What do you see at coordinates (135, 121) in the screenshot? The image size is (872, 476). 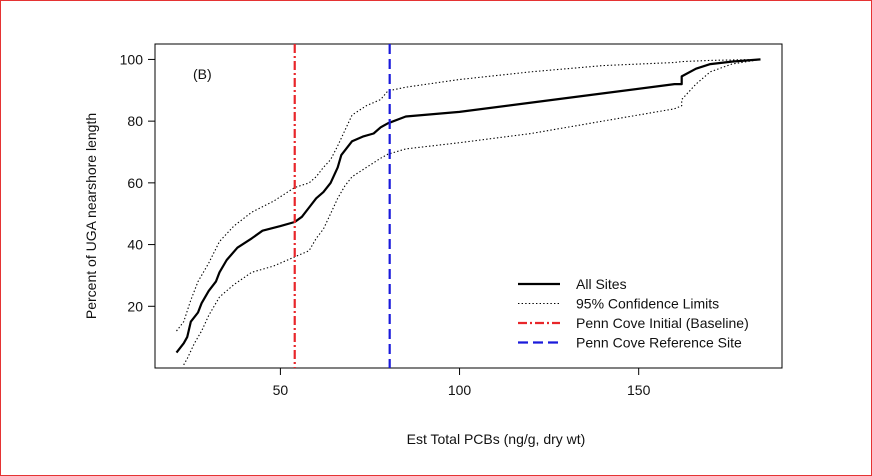 I see `y-tick-label: 80` at bounding box center [135, 121].